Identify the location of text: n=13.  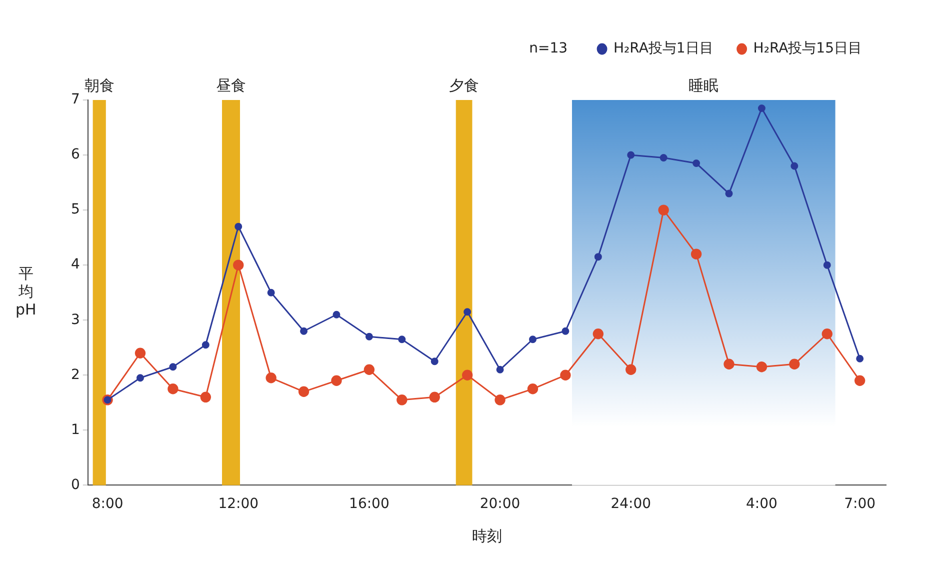
(548, 48).